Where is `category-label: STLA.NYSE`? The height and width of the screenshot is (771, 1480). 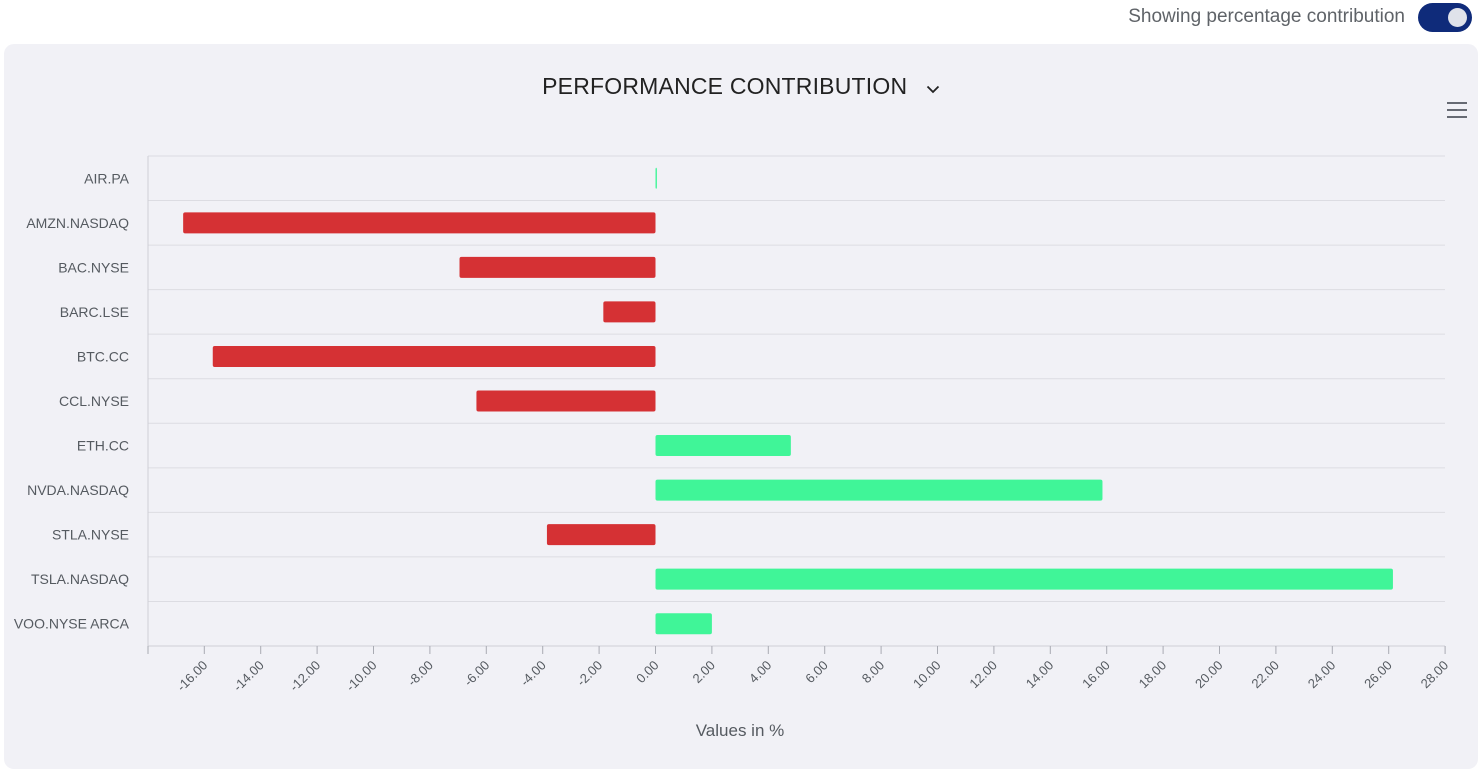 category-label: STLA.NYSE is located at coordinates (90, 535).